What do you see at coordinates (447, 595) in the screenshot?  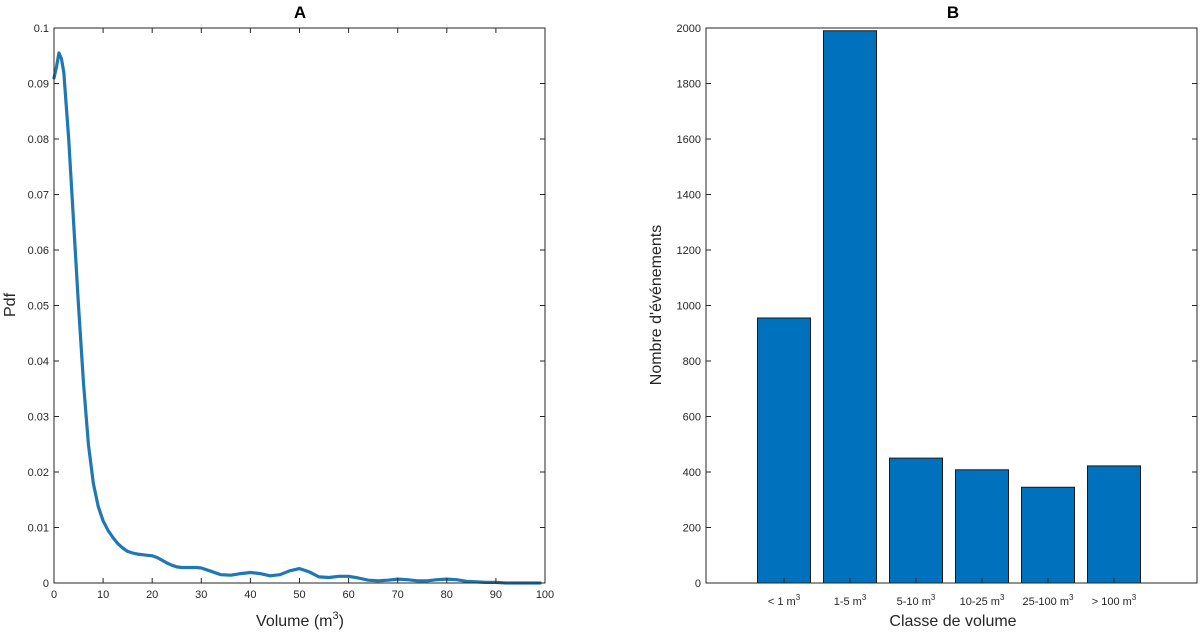 I see `x-tick-label: 80` at bounding box center [447, 595].